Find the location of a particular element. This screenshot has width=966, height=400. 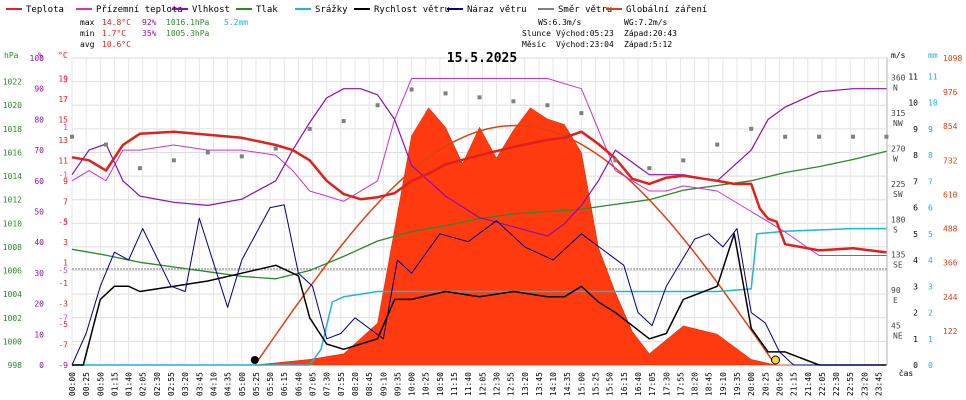

y-tick-rain: 0 is located at coordinates (930, 365).